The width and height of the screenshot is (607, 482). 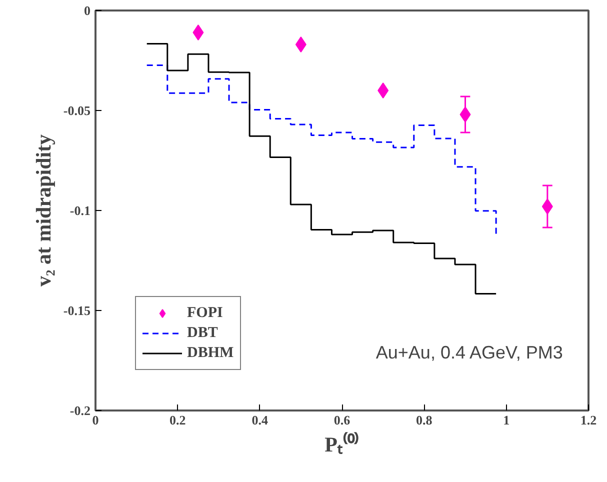 I want to click on legend-label: FOPI, so click(x=205, y=313).